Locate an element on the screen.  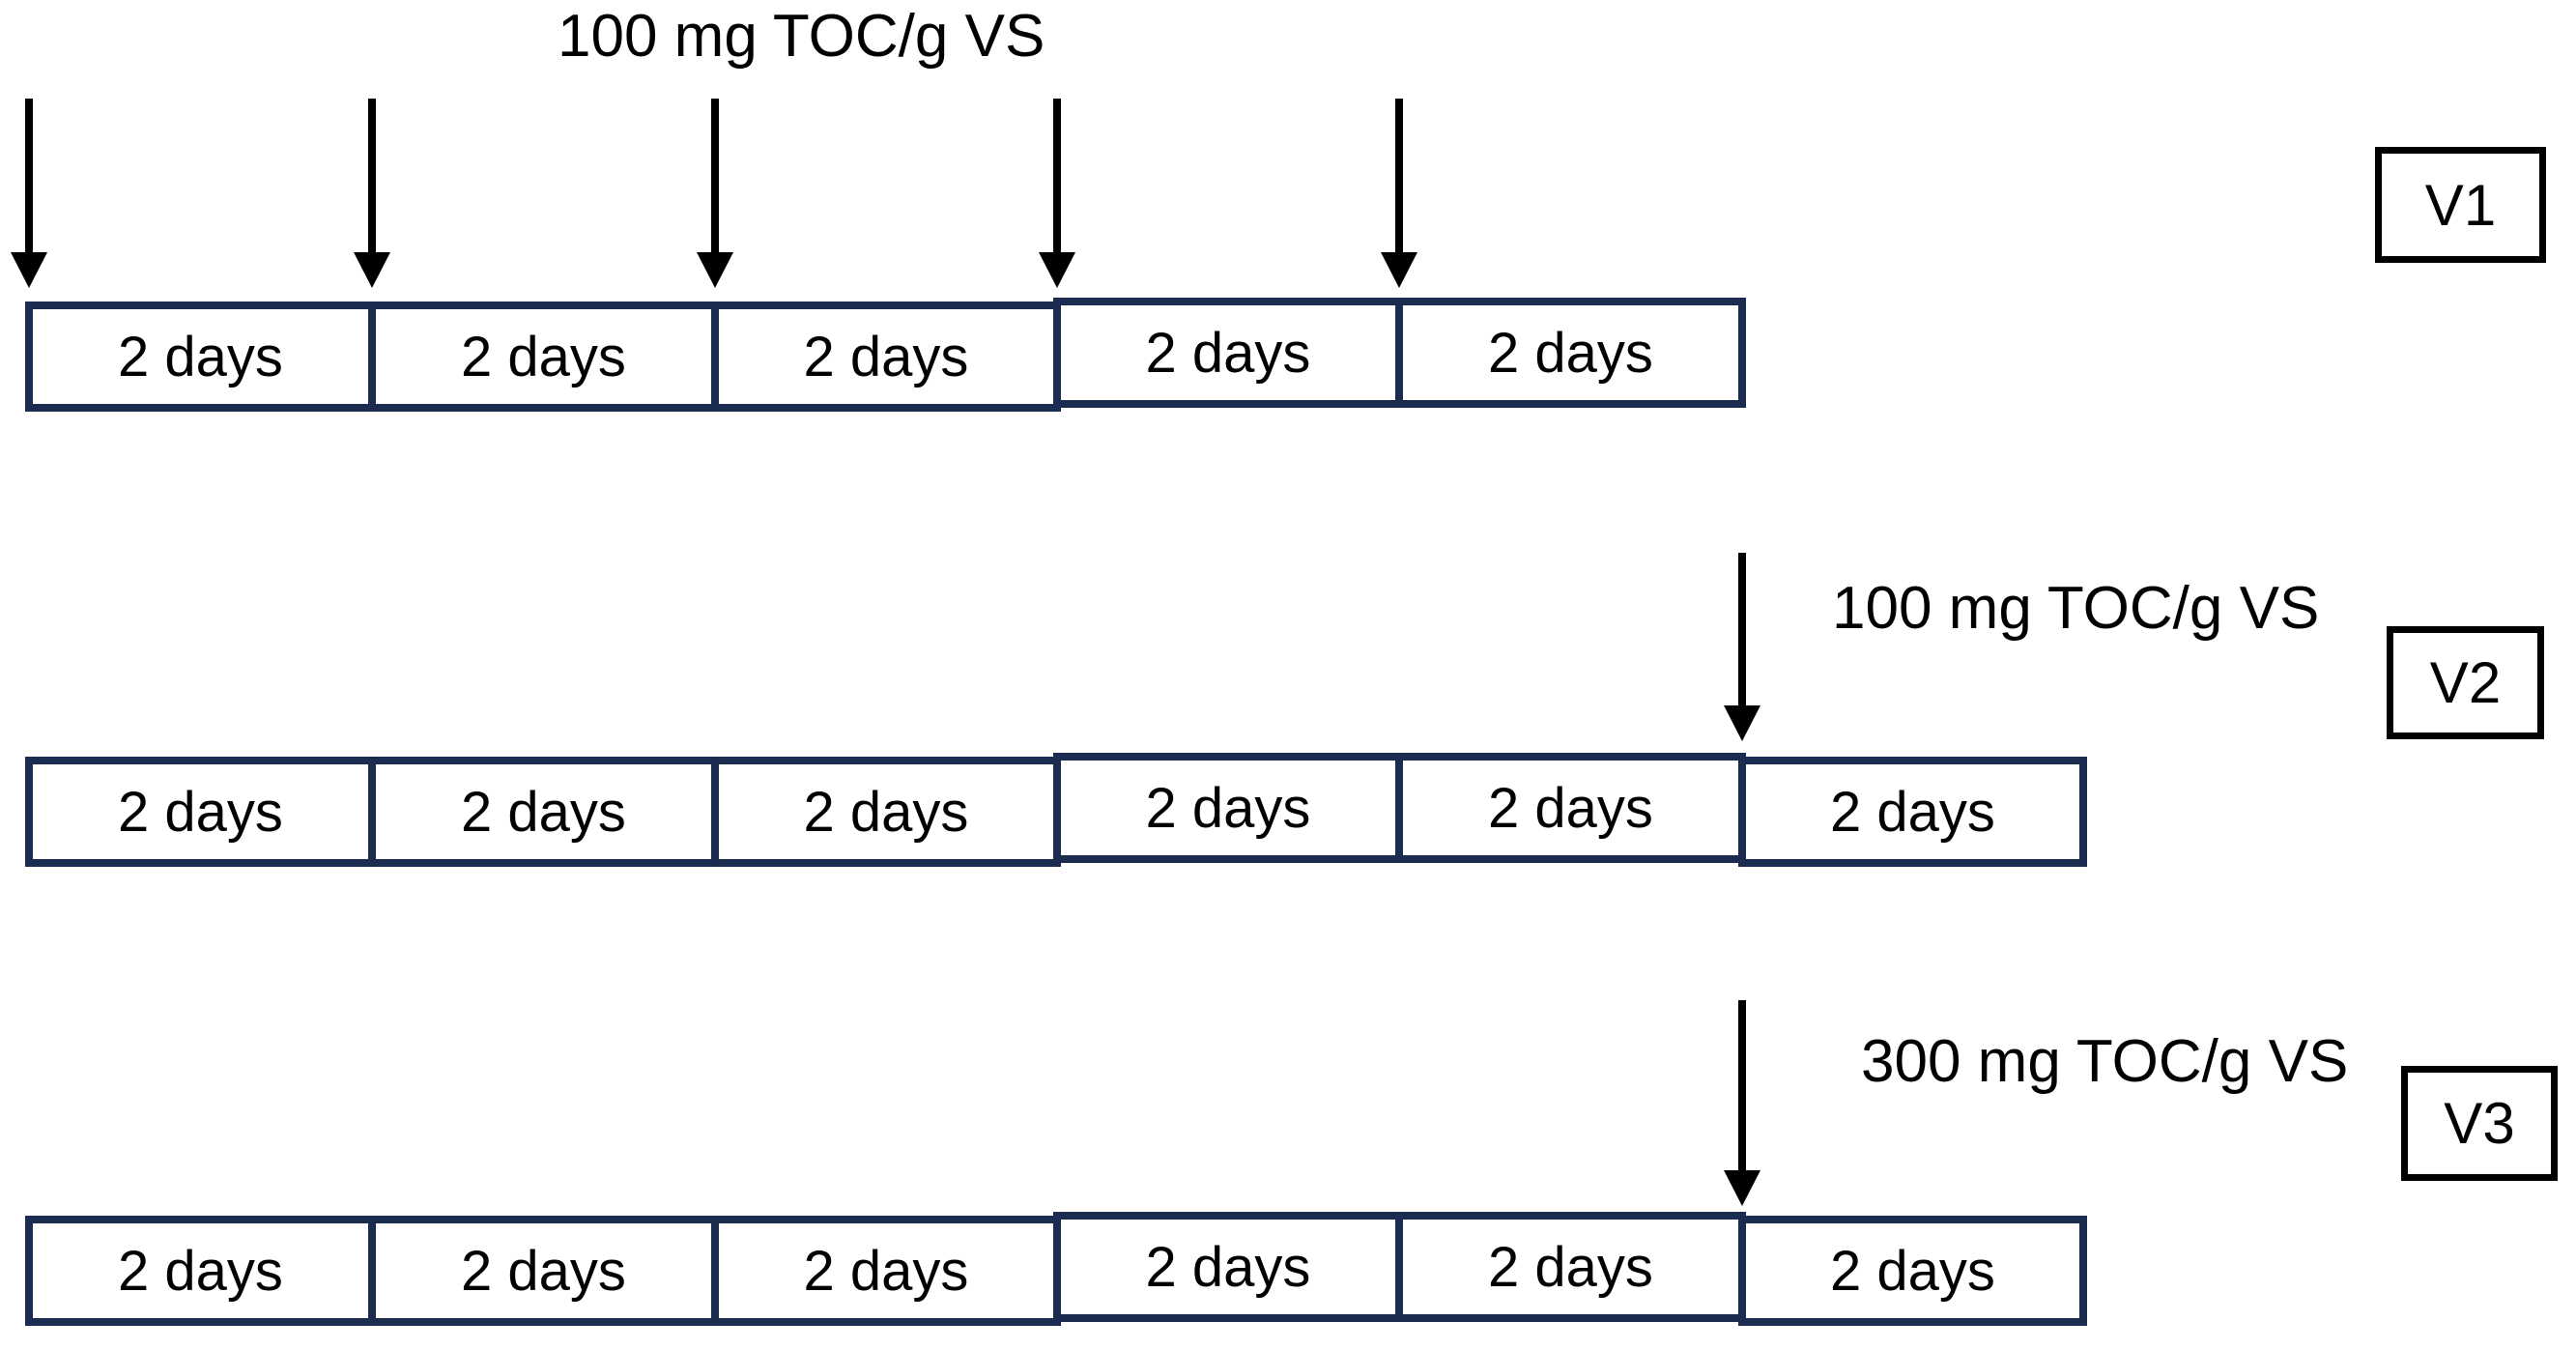
variant-label-box: V2 is located at coordinates (2466, 683).